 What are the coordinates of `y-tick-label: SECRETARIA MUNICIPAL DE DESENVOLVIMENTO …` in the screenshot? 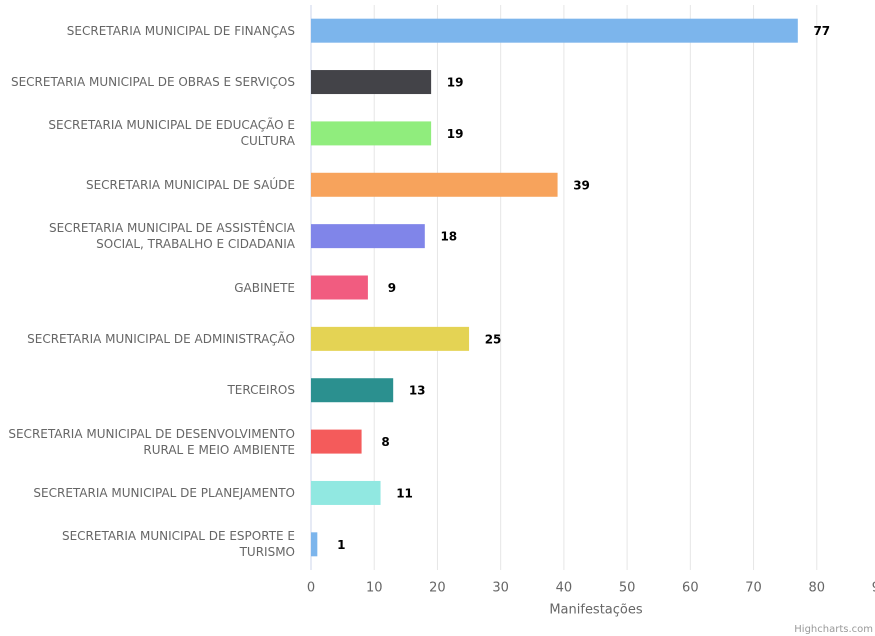 It's located at (151, 441).